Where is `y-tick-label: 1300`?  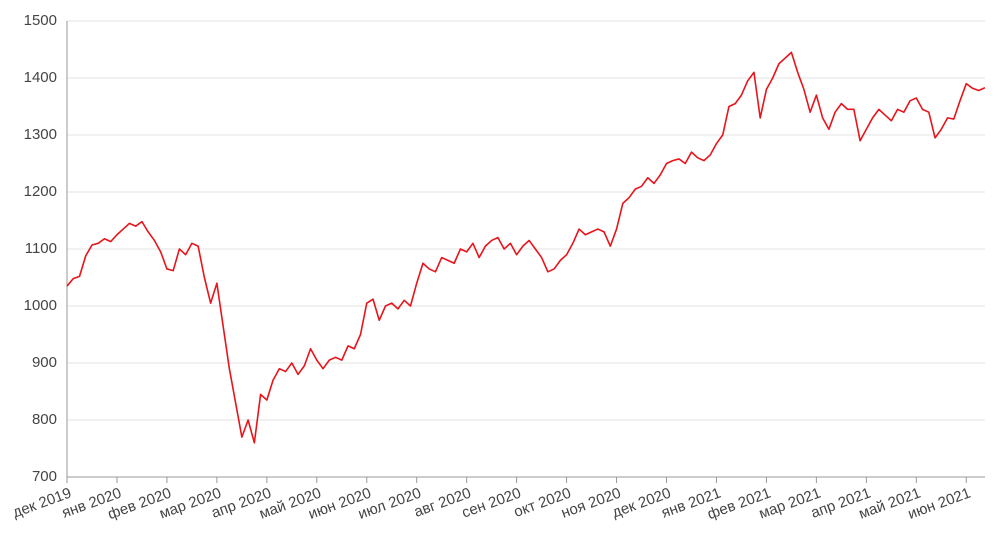
y-tick-label: 1300 is located at coordinates (40, 134).